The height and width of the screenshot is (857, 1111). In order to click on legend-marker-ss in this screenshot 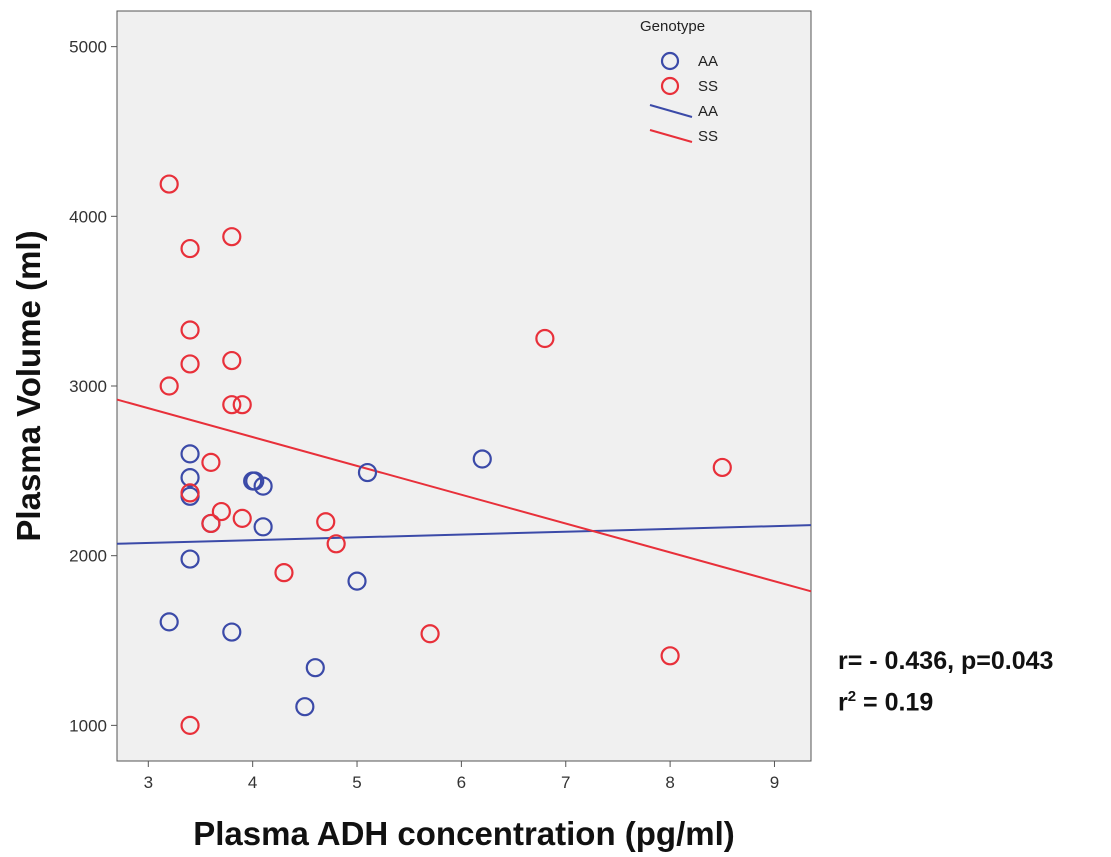, I will do `click(670, 86)`.